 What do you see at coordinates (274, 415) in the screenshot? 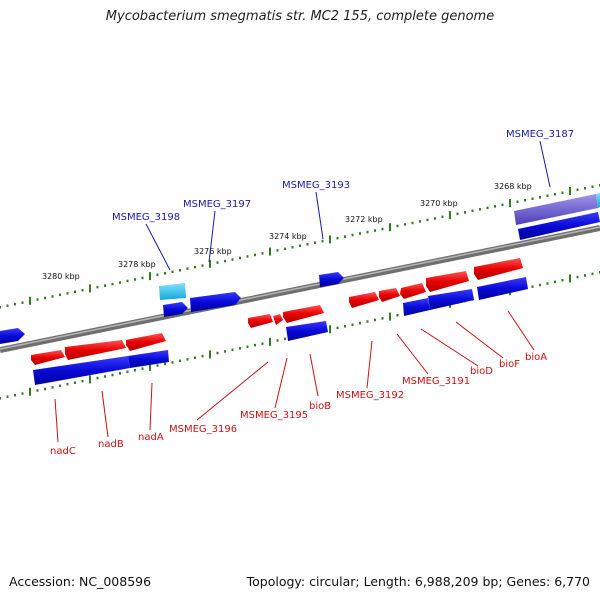
I see `gene-label: MSMEG_3195` at bounding box center [274, 415].